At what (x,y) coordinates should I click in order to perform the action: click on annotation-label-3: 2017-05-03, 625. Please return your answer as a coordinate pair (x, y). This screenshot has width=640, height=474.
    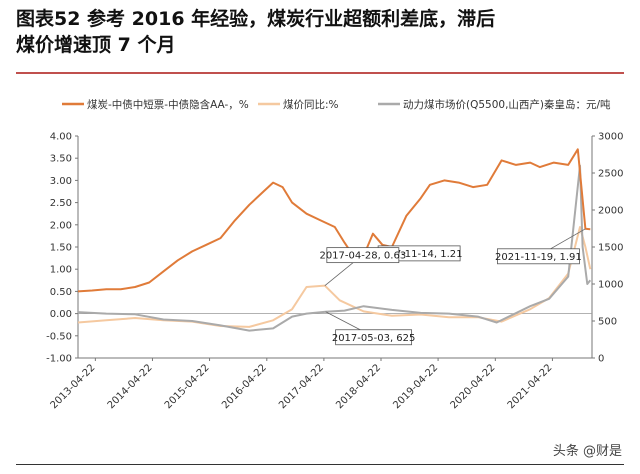
    Looking at the image, I should click on (374, 338).